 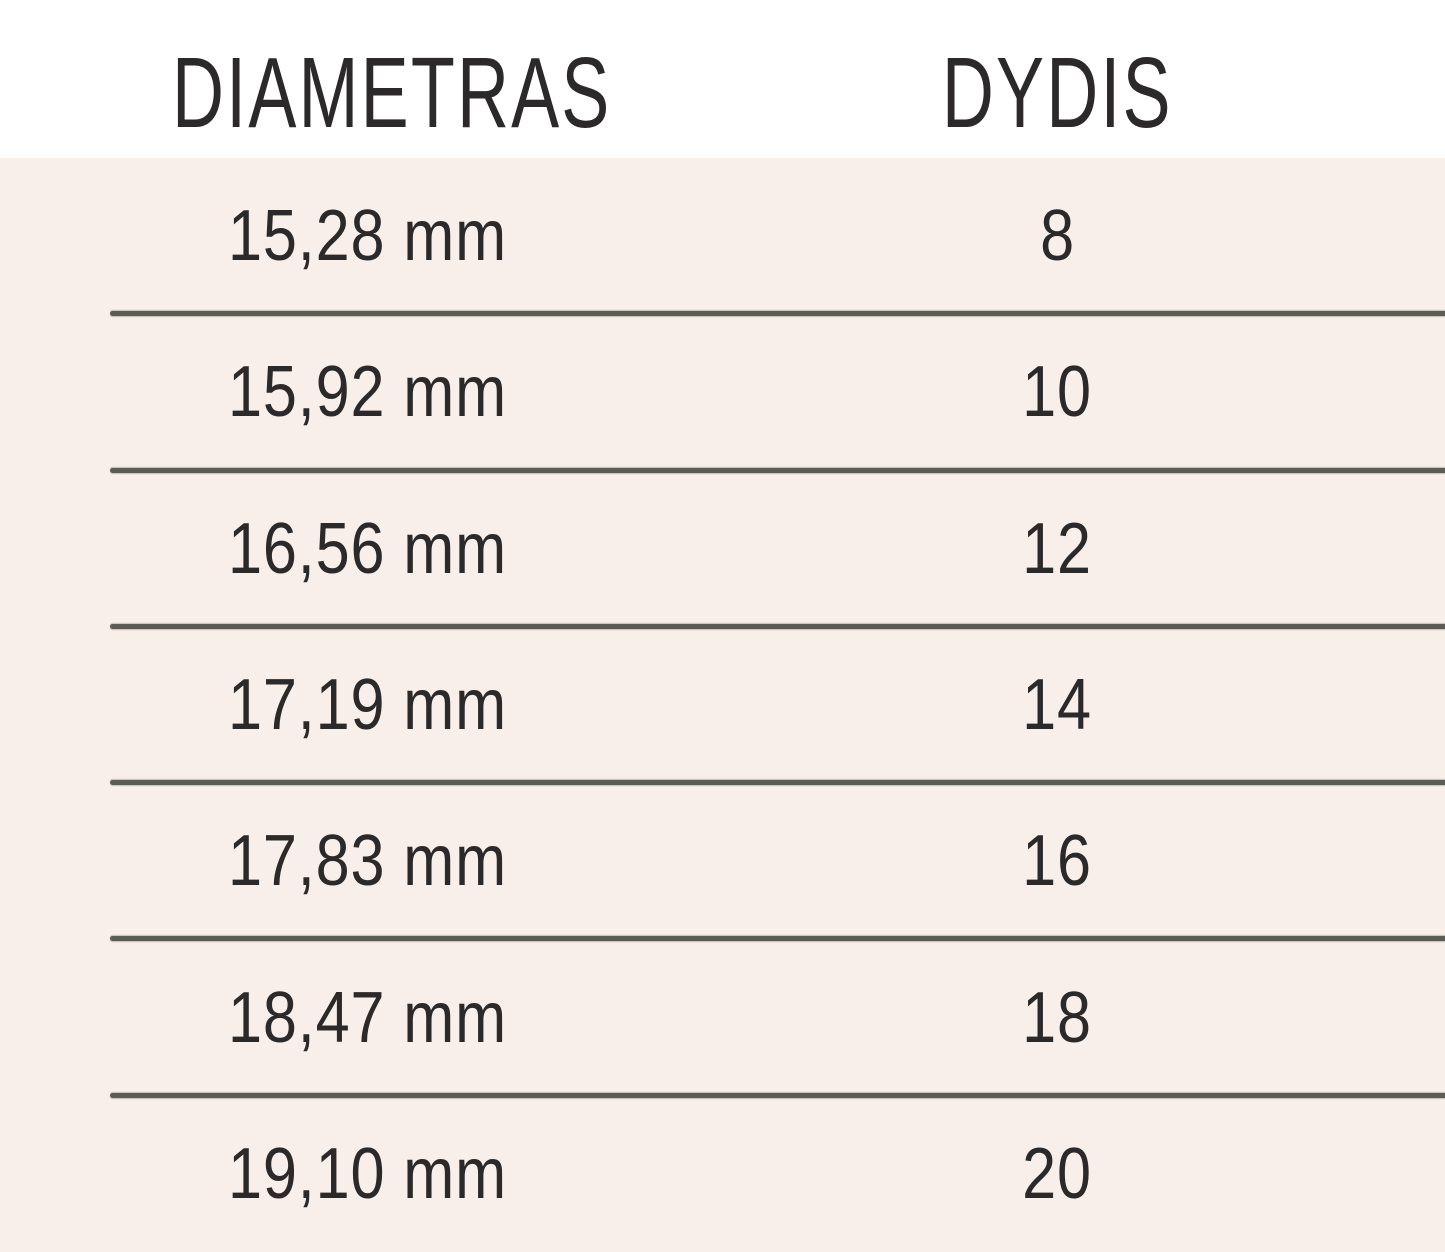 I want to click on header-cell-diameter: DIAMETRAS, so click(x=335, y=93).